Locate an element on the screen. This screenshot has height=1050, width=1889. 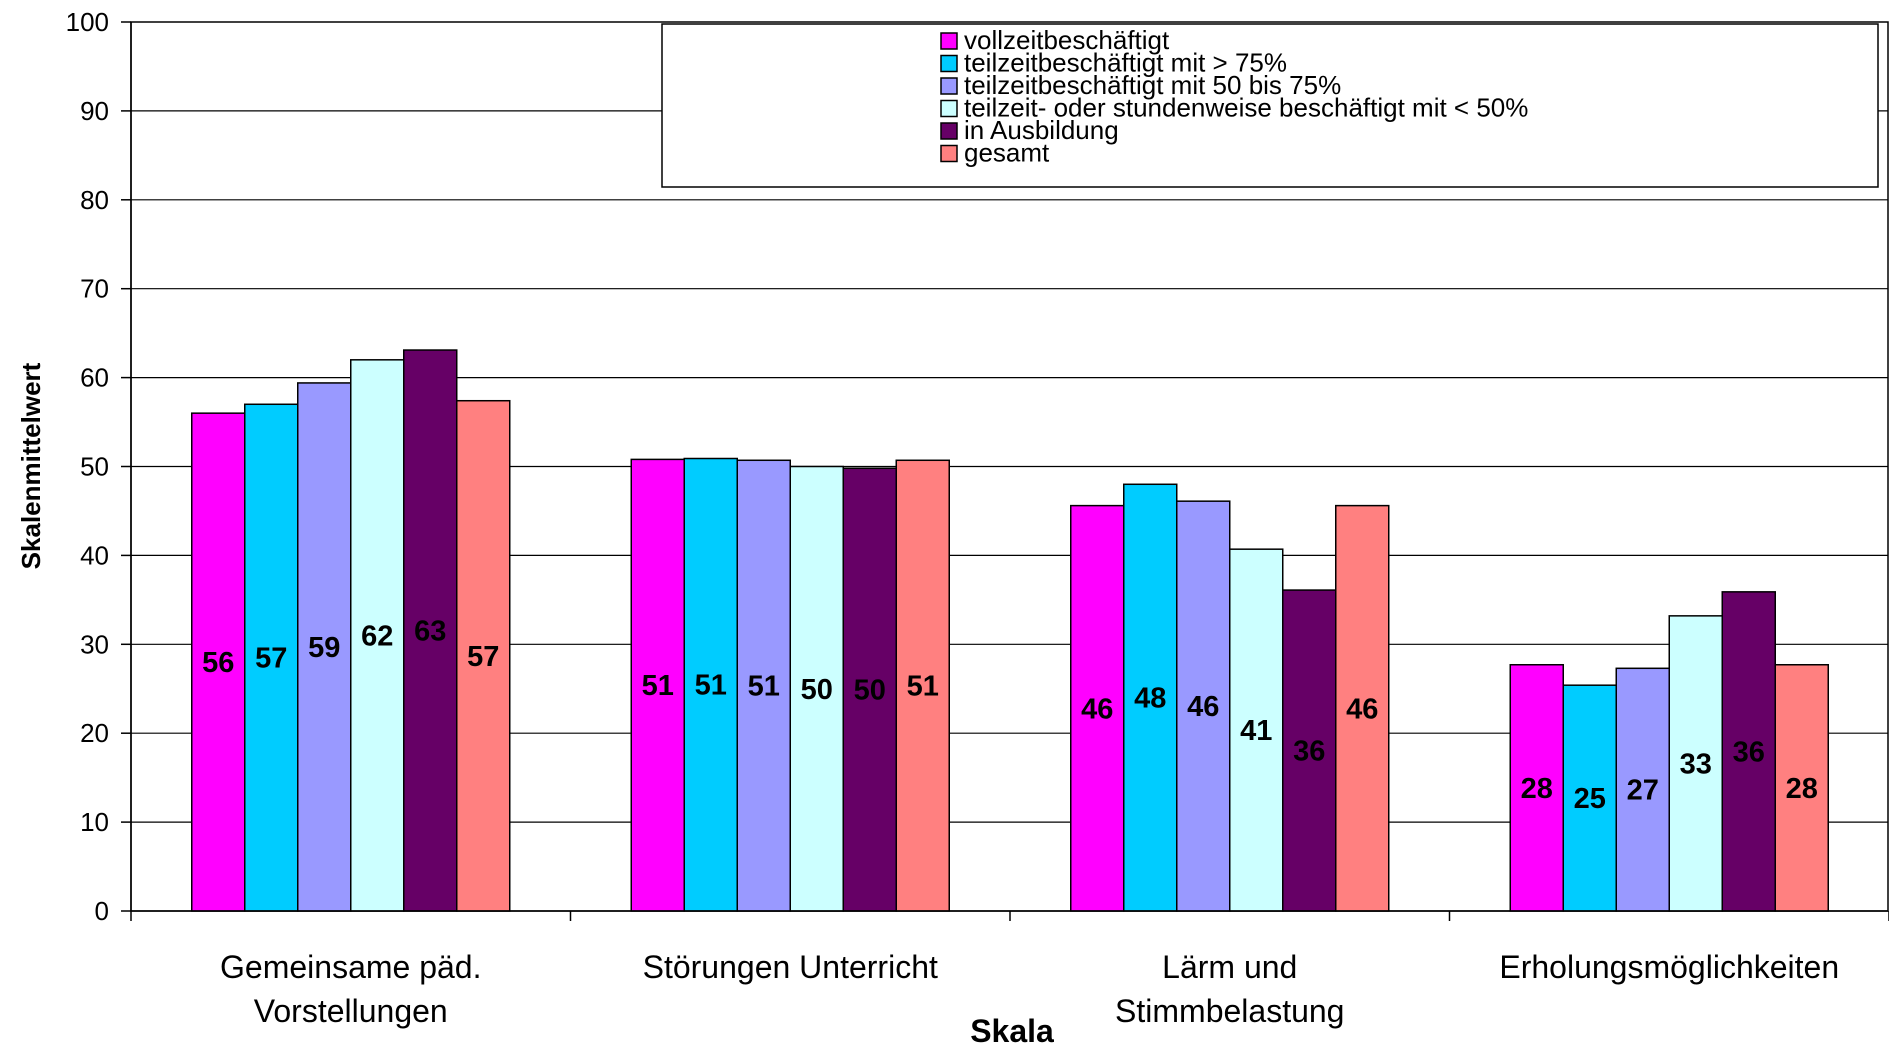
category-label-line: Gemeinsame päd. is located at coordinates (350, 967).